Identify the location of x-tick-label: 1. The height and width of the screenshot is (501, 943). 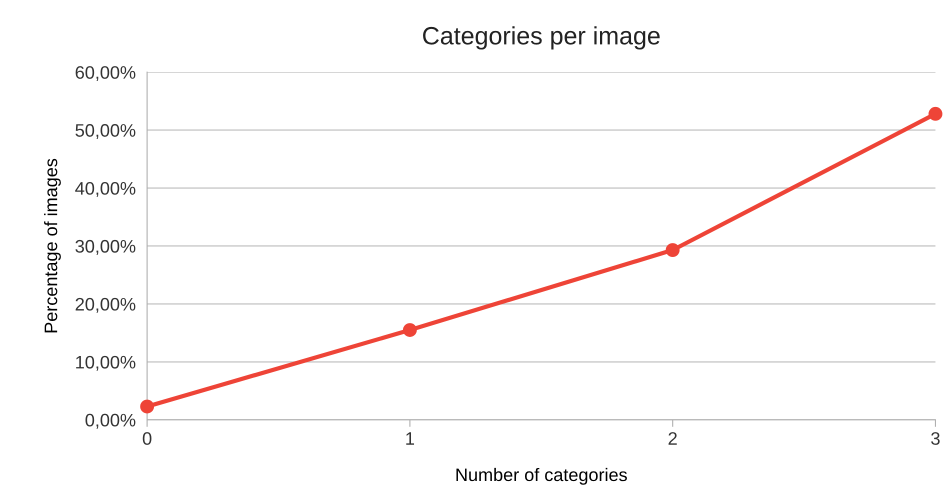
(410, 438).